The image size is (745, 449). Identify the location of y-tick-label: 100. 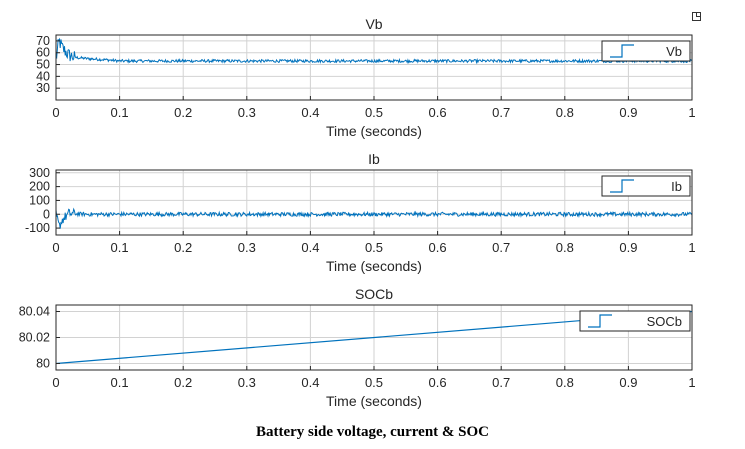
(39, 200).